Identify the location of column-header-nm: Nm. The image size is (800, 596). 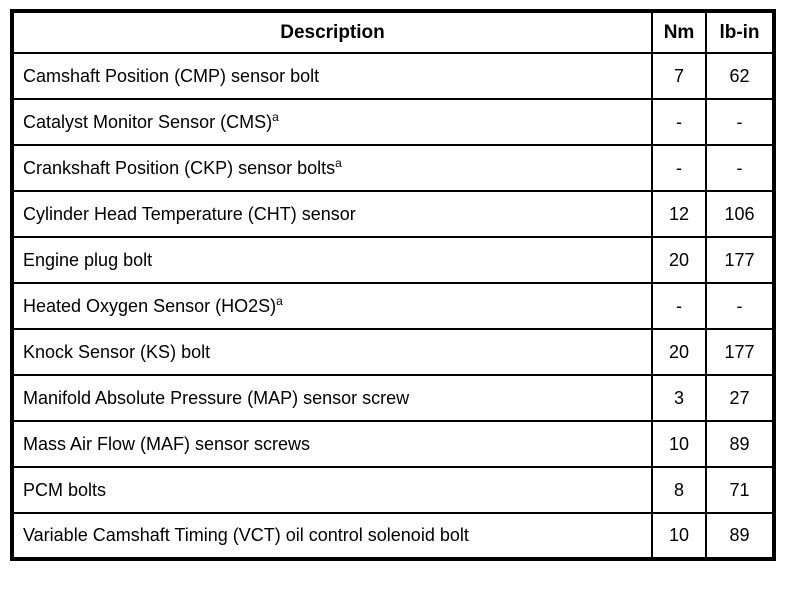
(679, 32).